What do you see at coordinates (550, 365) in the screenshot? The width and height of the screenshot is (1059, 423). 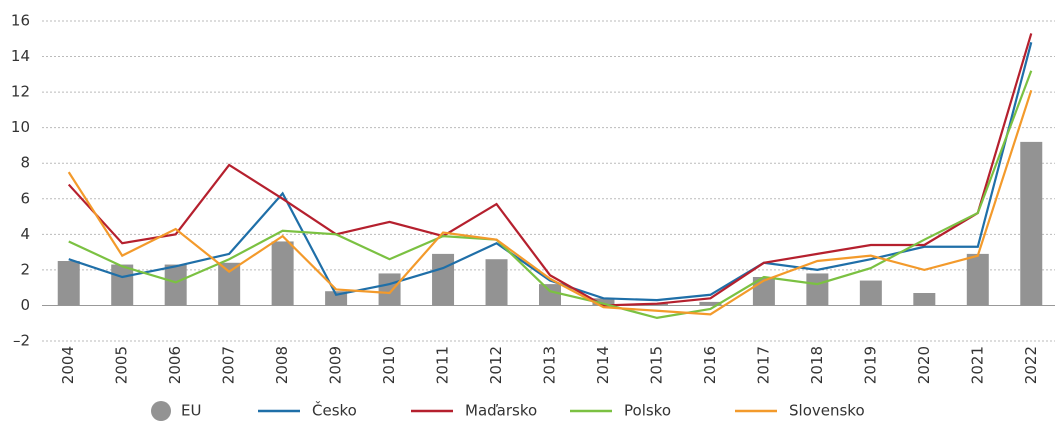 I see `x-tick-label: 2013` at bounding box center [550, 365].